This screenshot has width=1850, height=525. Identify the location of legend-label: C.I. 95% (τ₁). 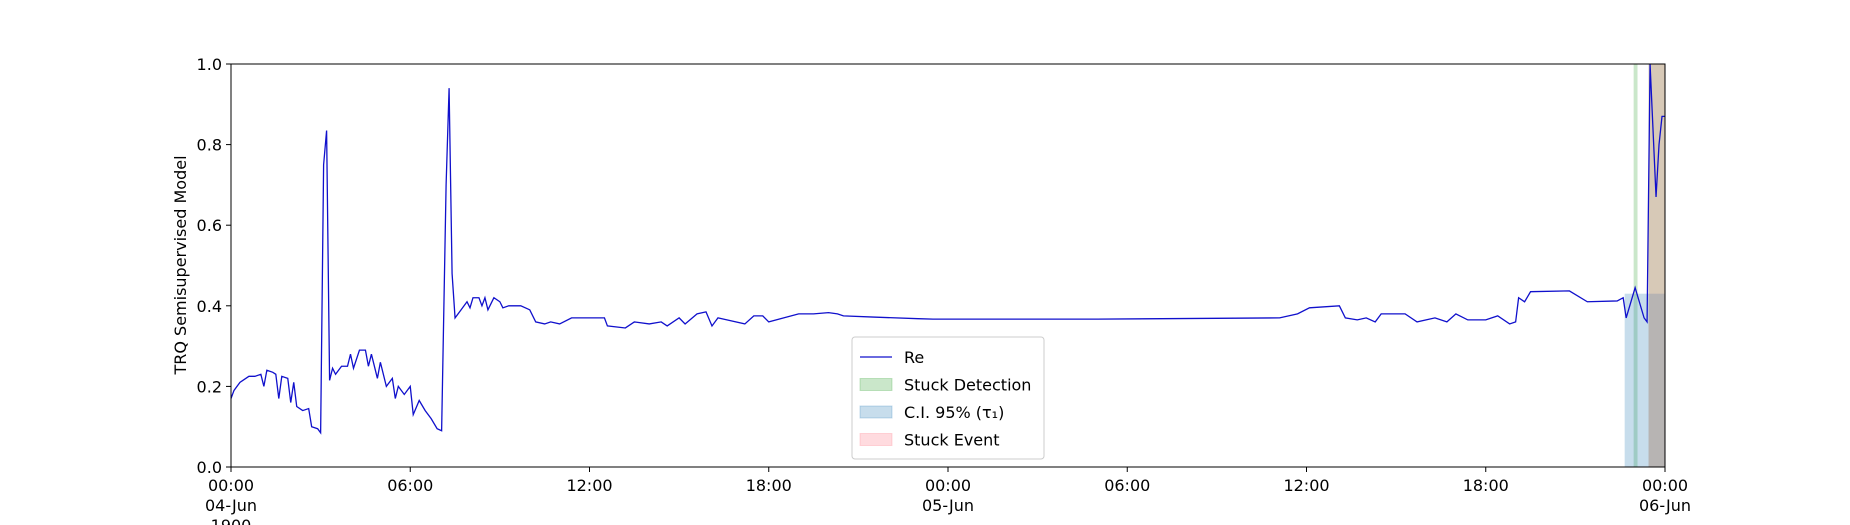
(954, 412).